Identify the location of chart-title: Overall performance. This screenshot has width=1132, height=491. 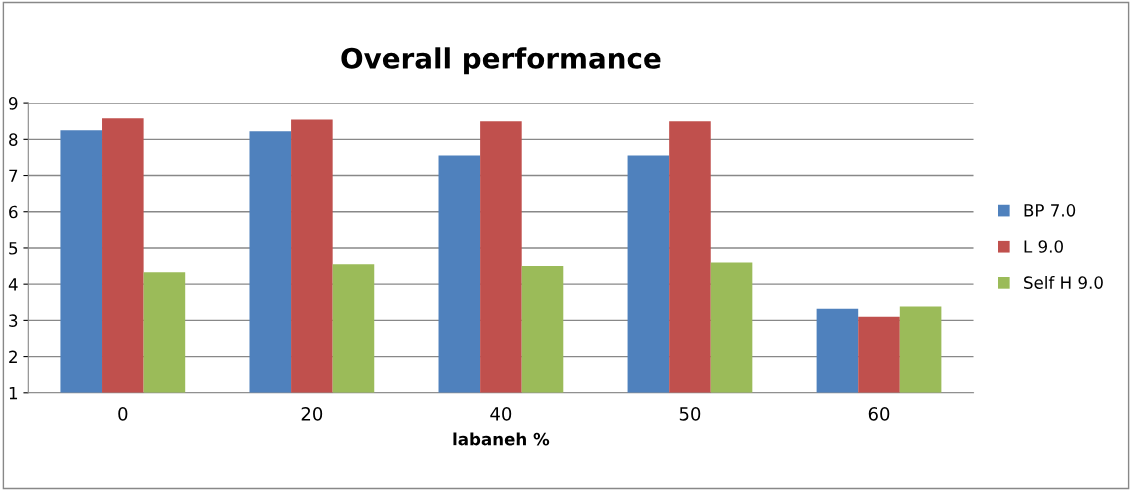
(501, 61).